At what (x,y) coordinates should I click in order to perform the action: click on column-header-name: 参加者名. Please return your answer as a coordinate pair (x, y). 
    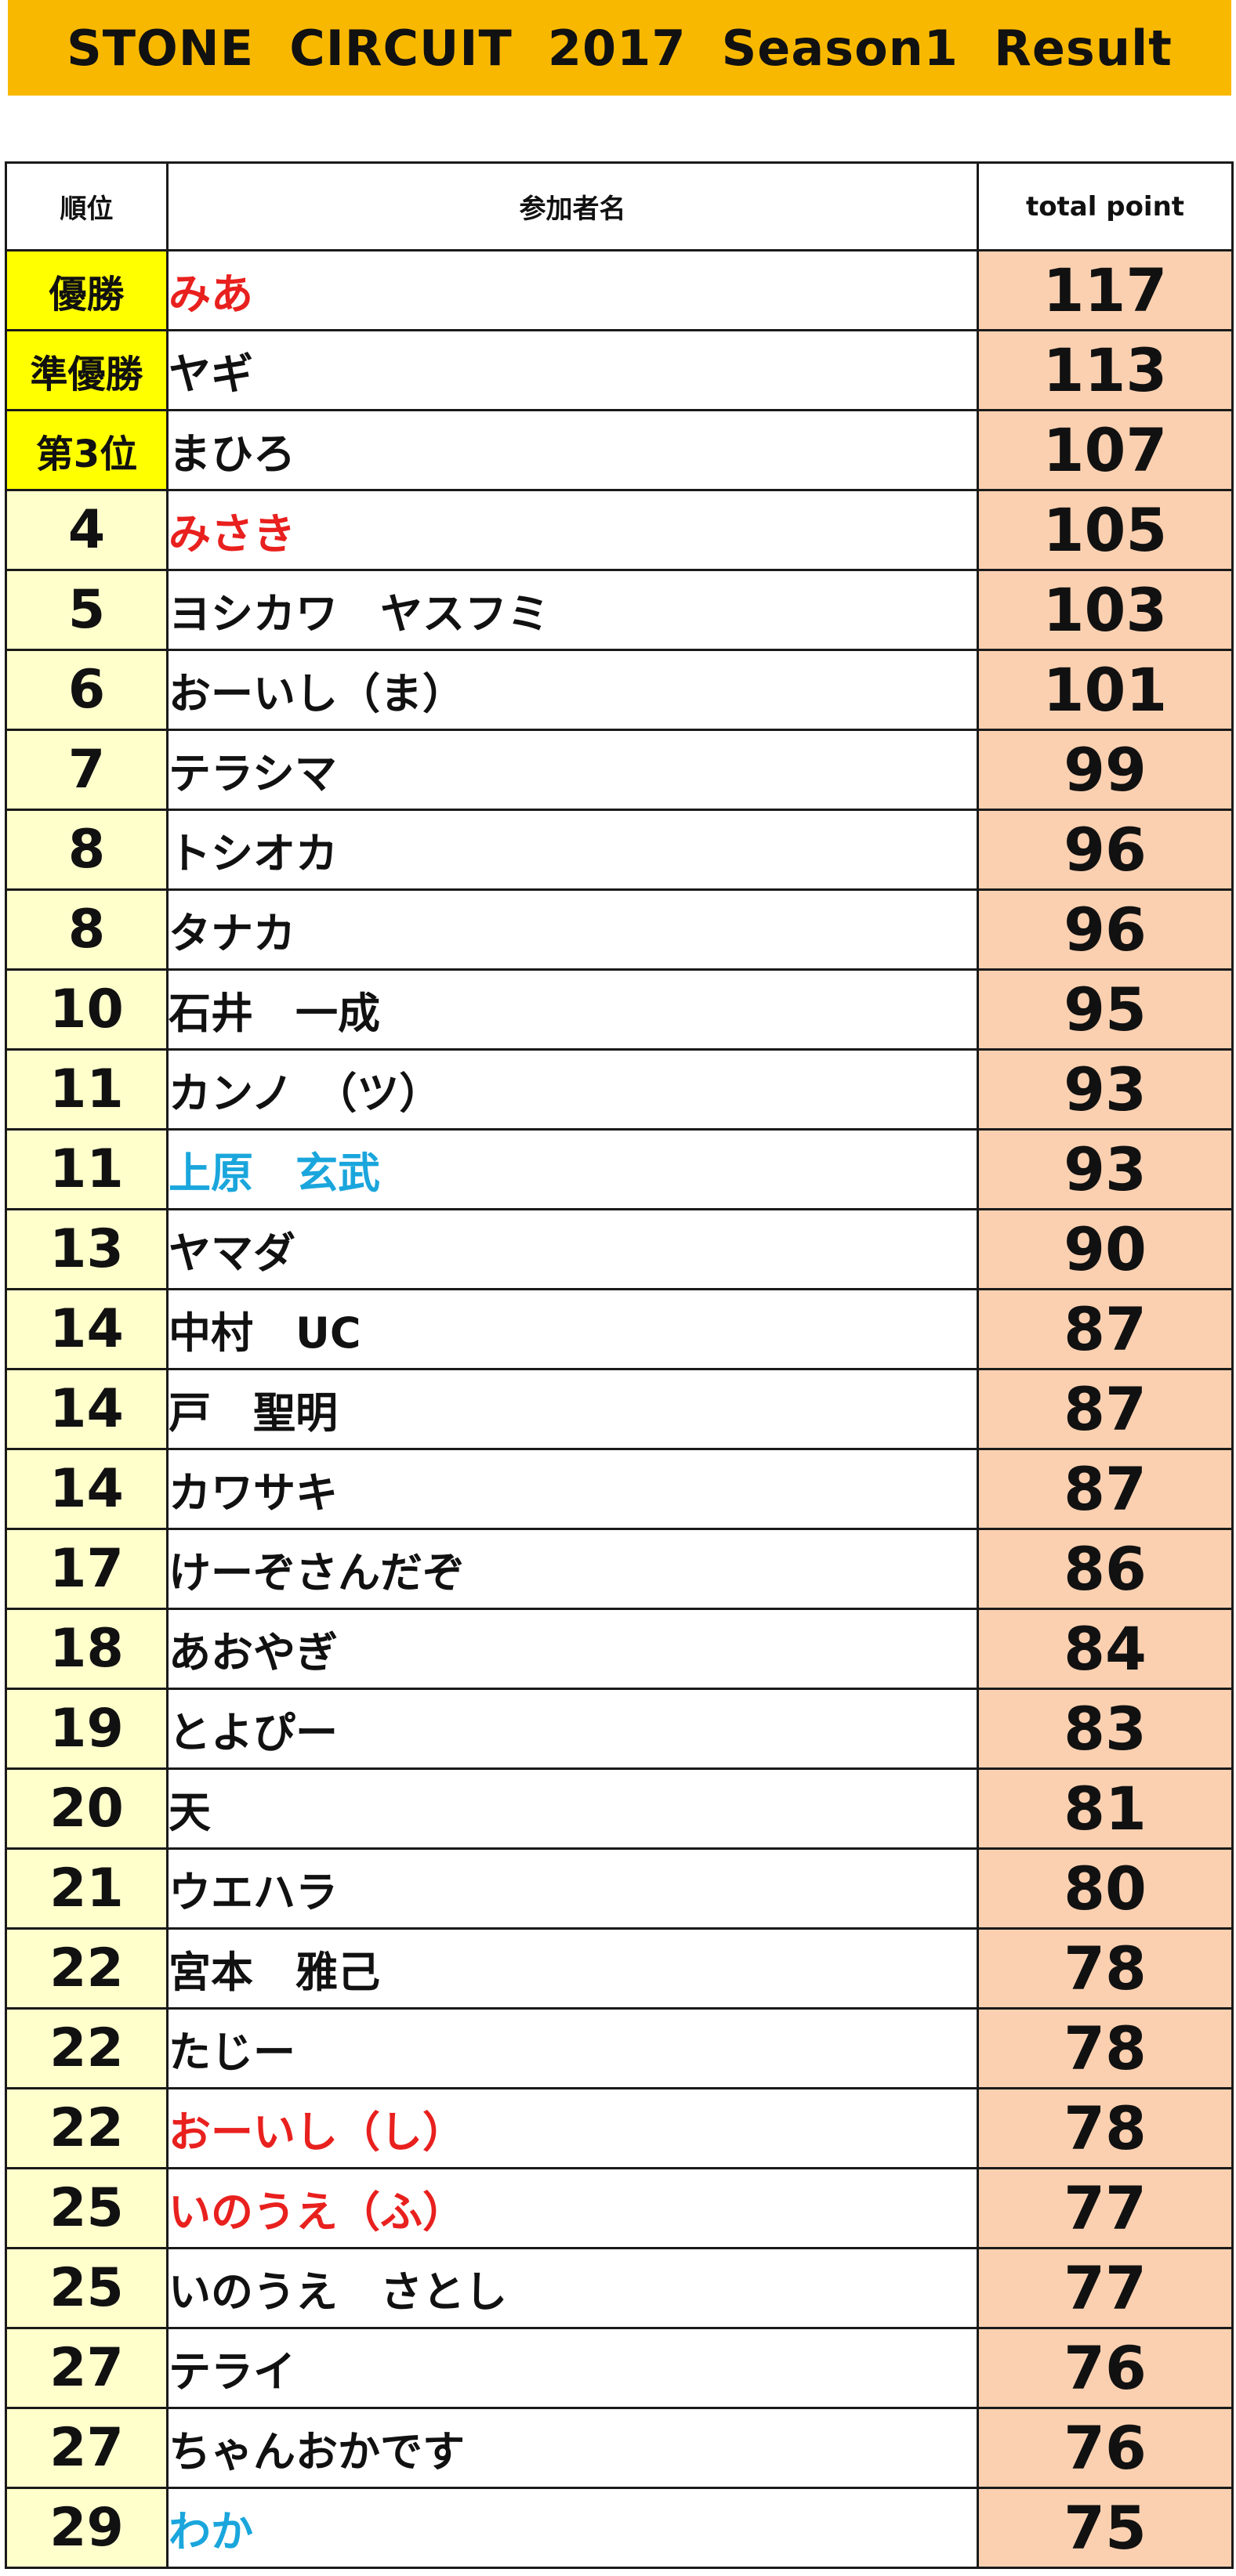
    Looking at the image, I should click on (572, 206).